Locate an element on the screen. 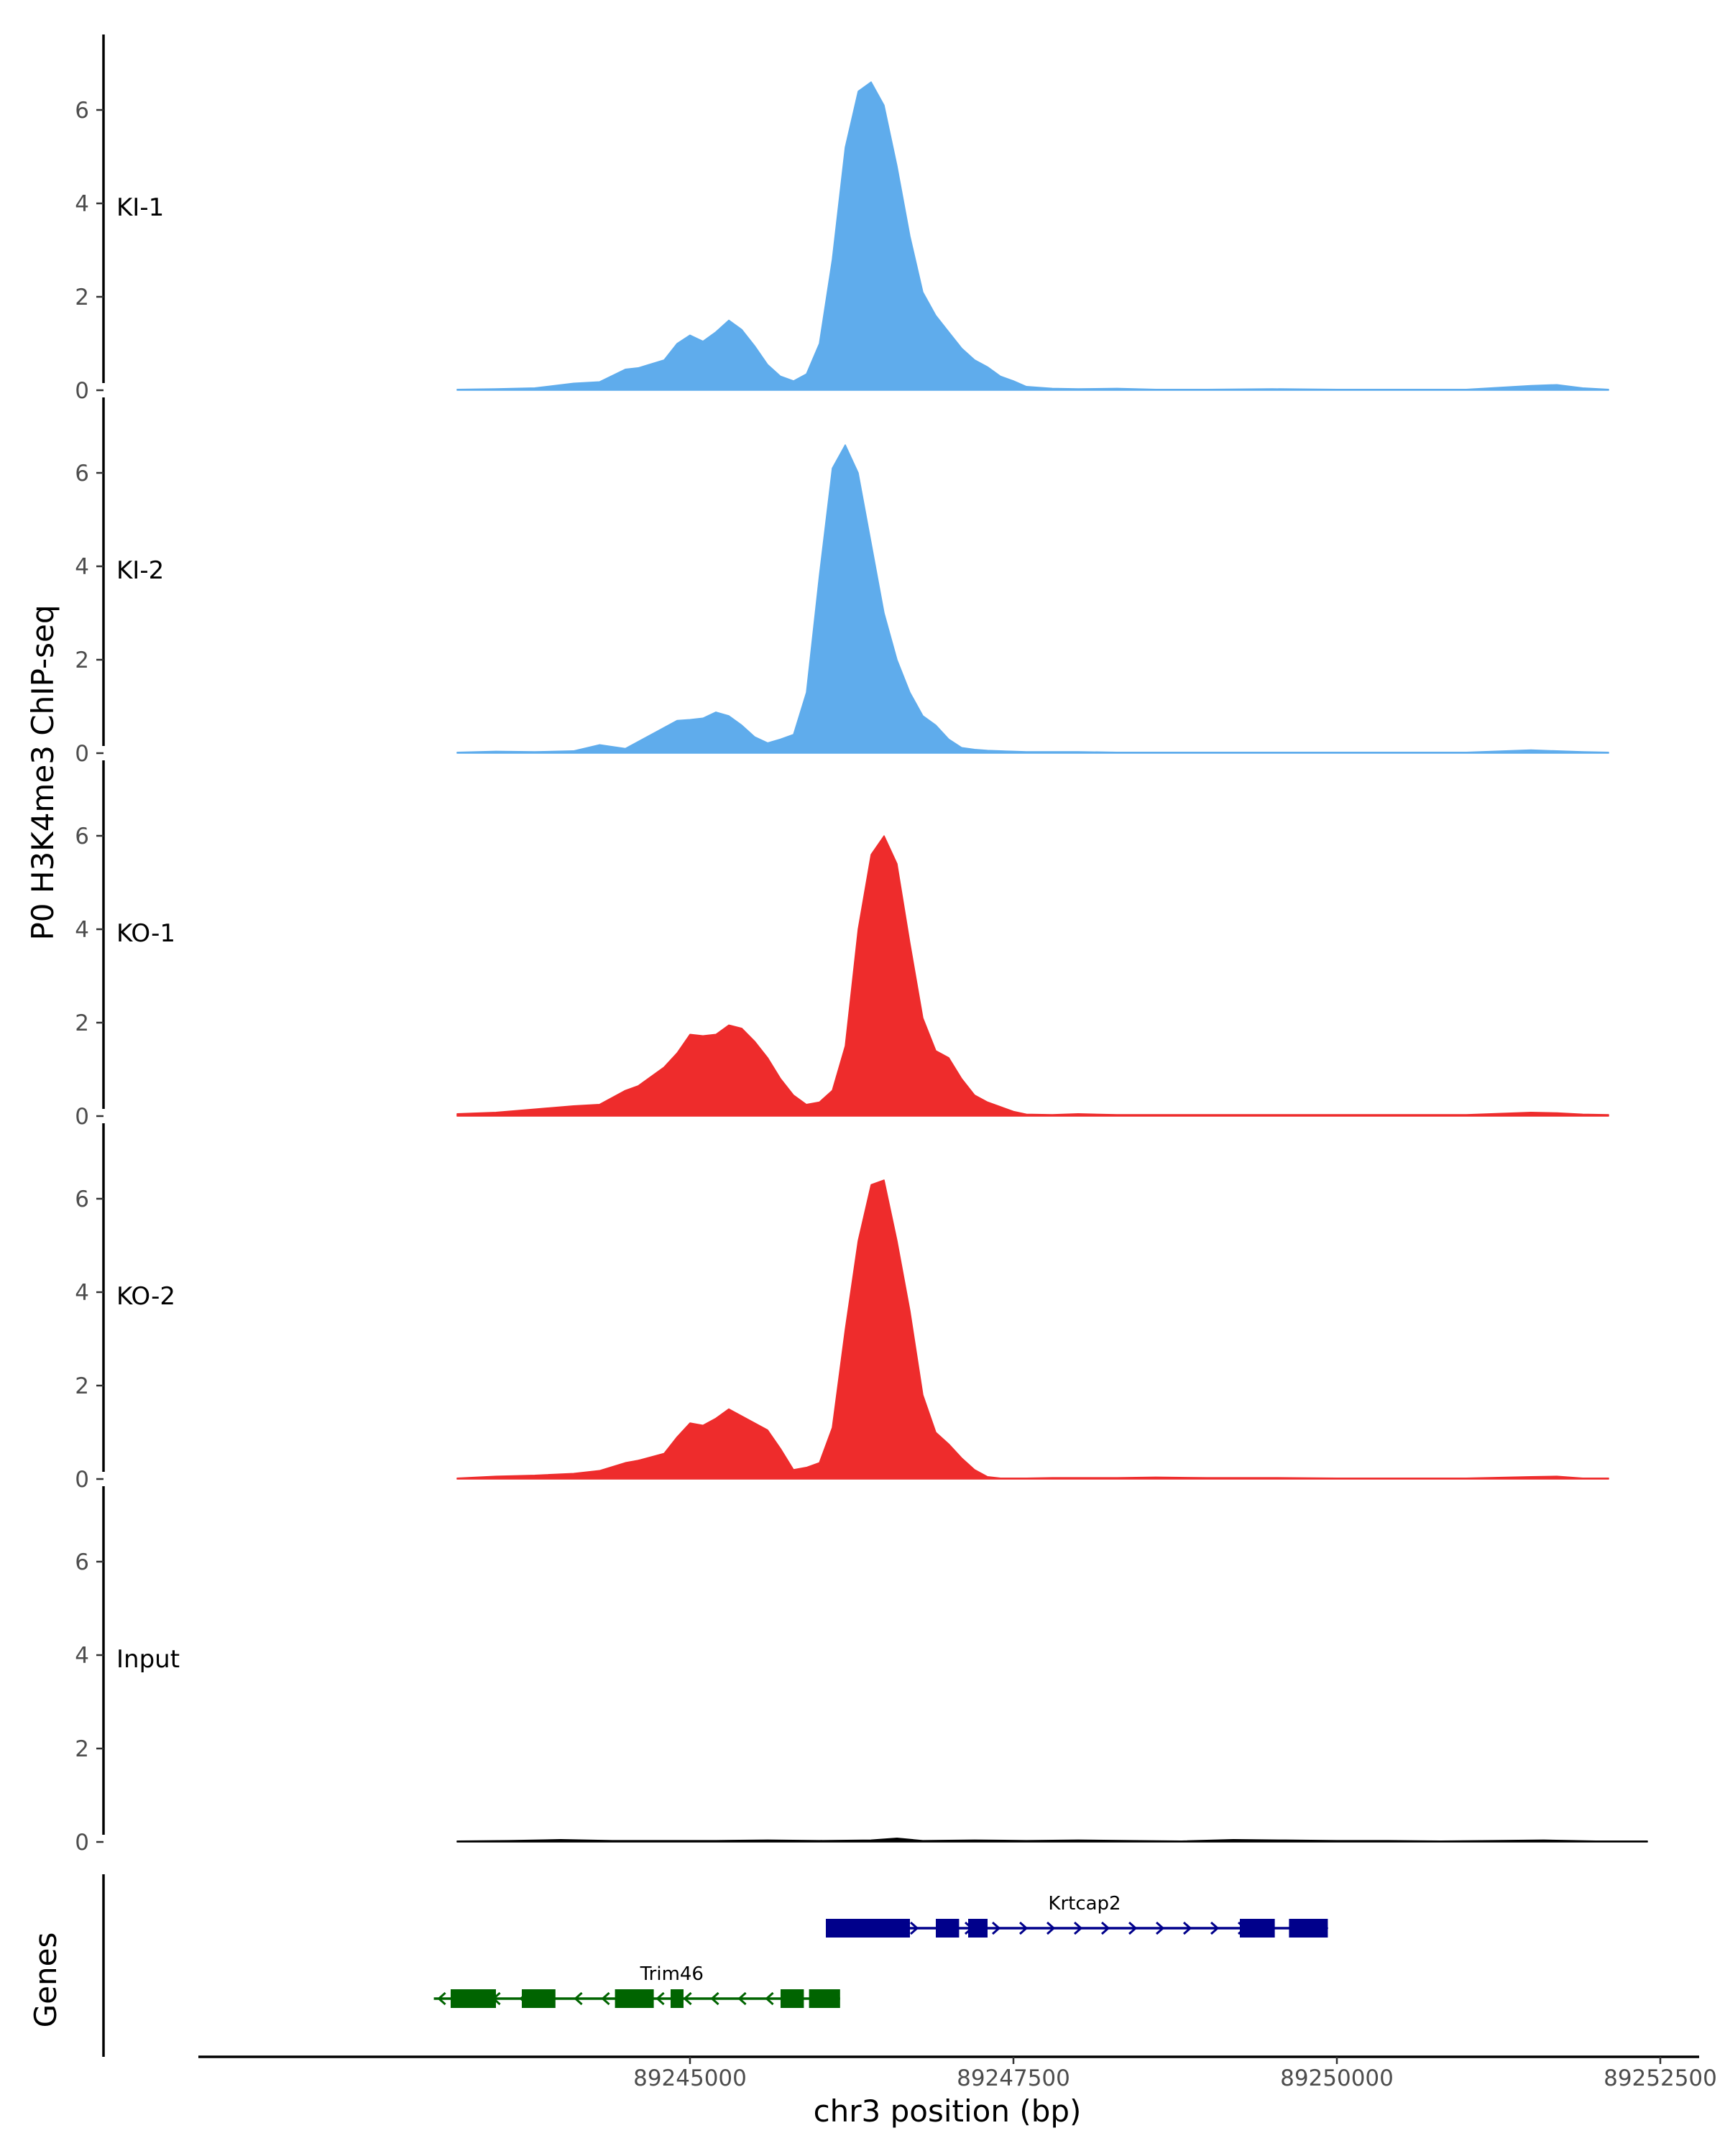 This screenshot has width=1725, height=2156. gene-label-trim46: Trim46 is located at coordinates (672, 1974).